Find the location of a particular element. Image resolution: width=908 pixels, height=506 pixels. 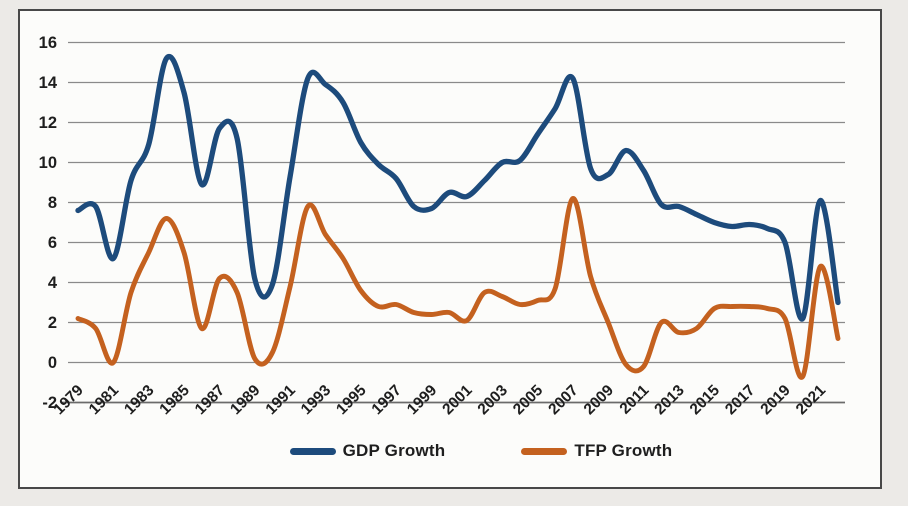

x-axis-tick-label: 2005 is located at coordinates (528, 400).